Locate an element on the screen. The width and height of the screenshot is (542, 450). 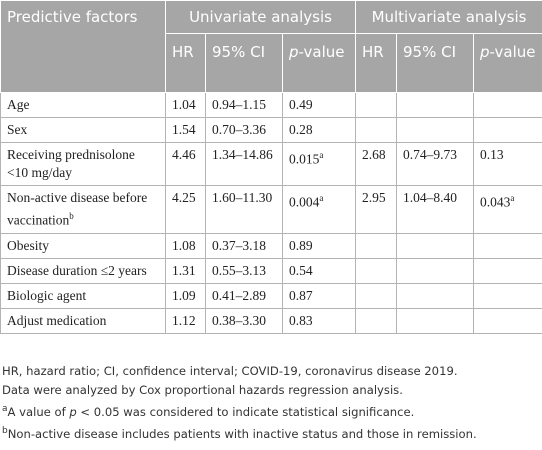
table-cell: 1.08 is located at coordinates (185, 245).